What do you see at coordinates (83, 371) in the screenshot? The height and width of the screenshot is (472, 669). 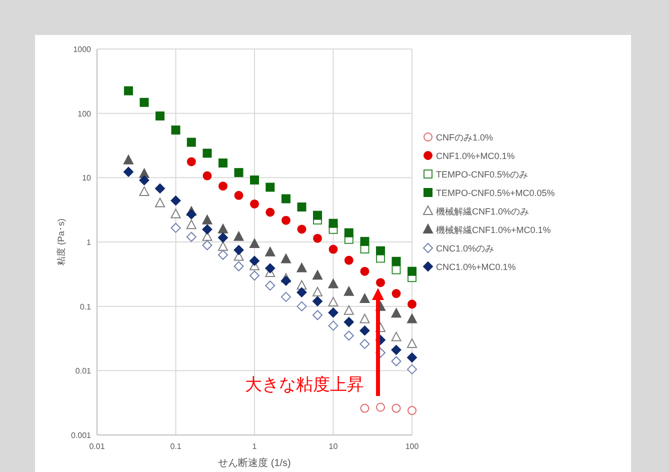 I see `y-tick-label: 0.01` at bounding box center [83, 371].